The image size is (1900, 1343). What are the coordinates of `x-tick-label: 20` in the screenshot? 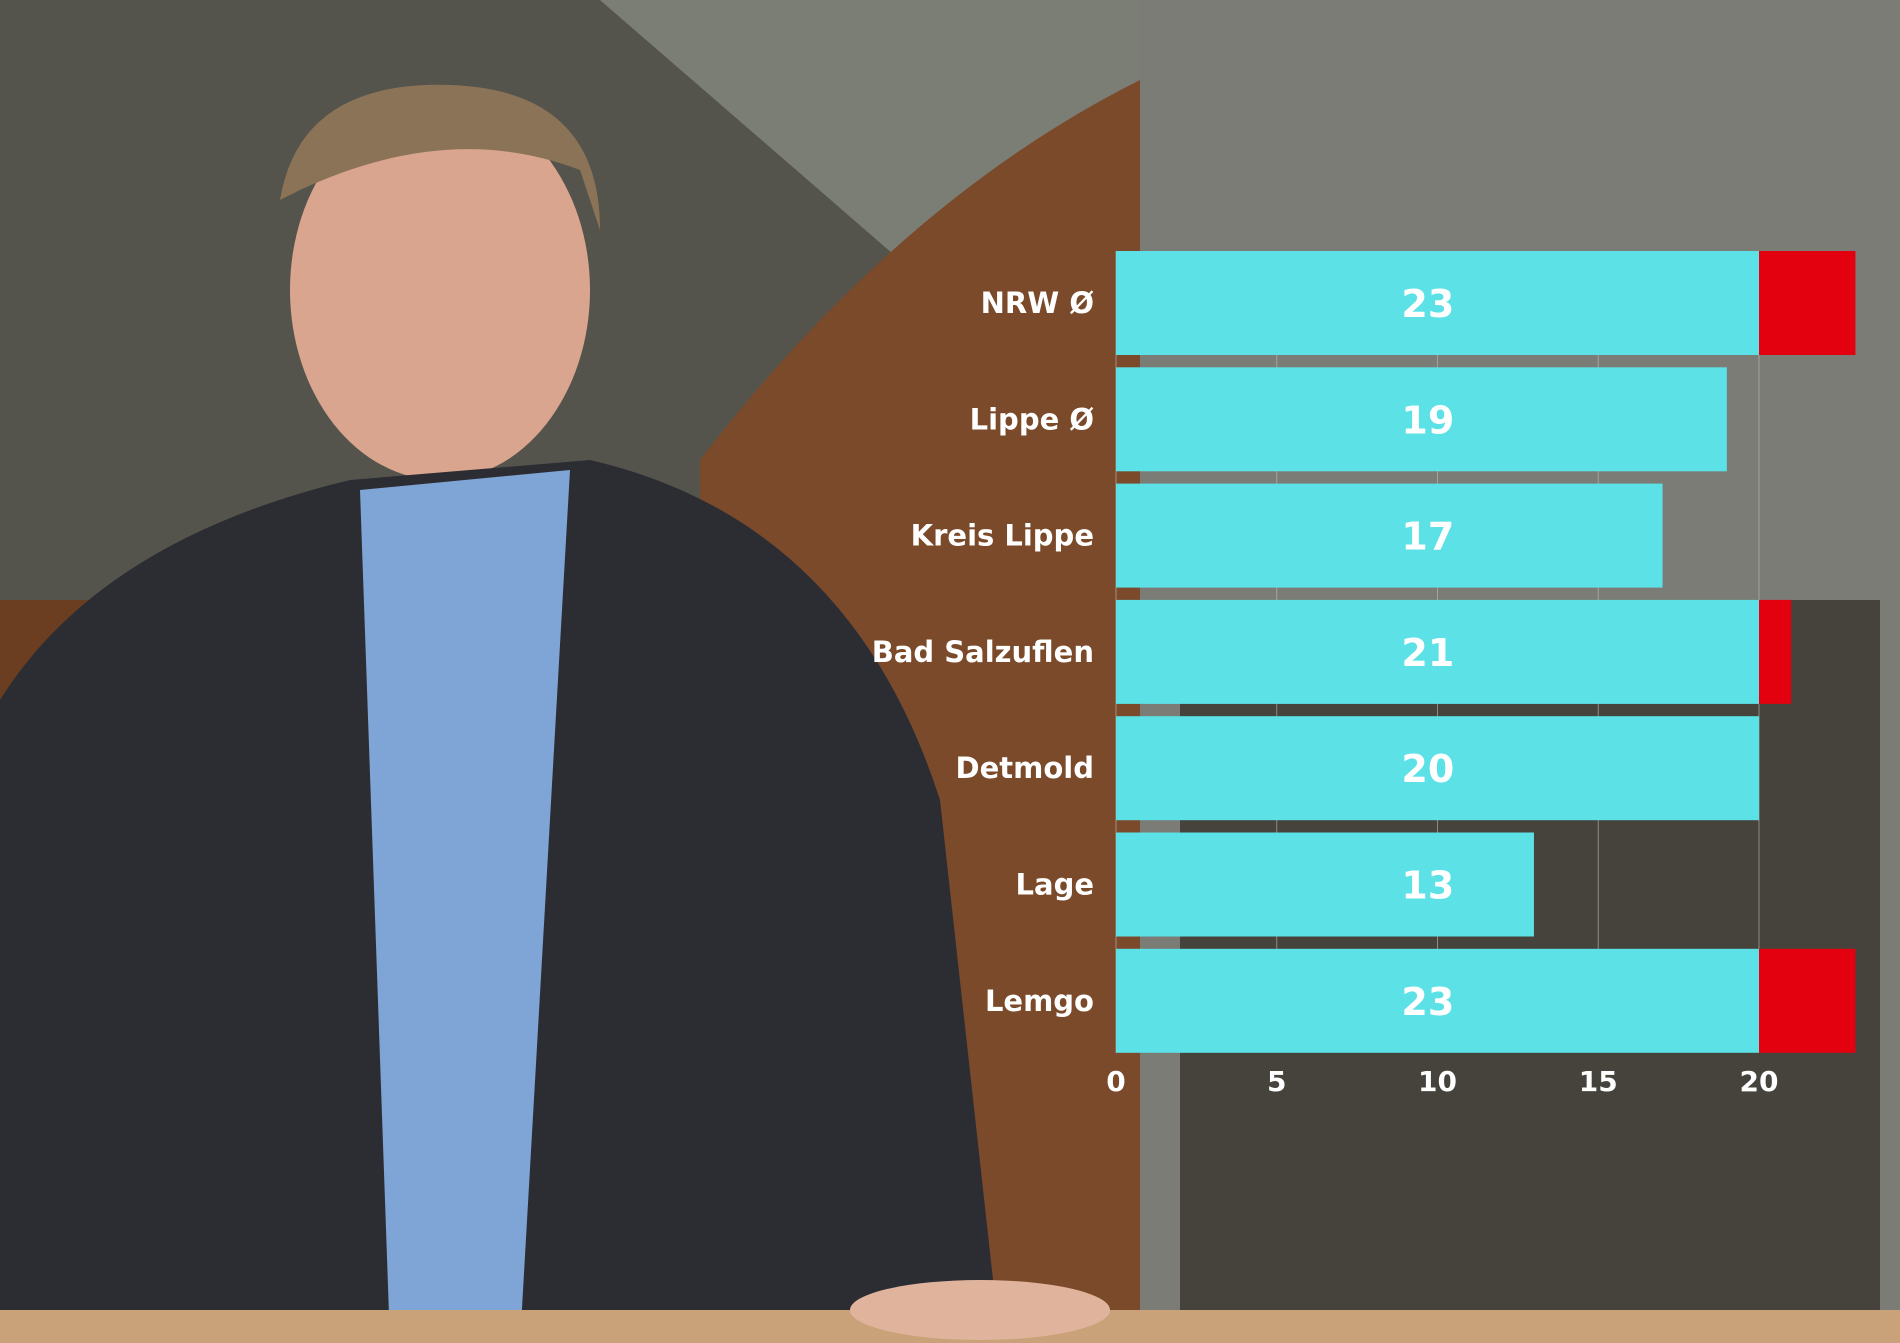 It's located at (1759, 1081).